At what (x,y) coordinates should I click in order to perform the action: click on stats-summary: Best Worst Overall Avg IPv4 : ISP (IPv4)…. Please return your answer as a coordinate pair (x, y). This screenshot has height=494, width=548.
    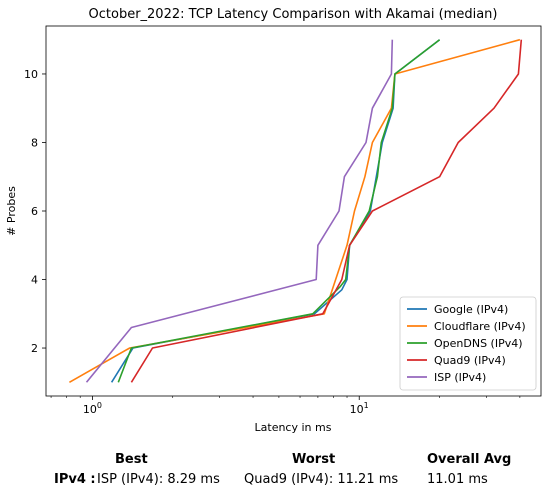
    Looking at the image, I should click on (274, 472).